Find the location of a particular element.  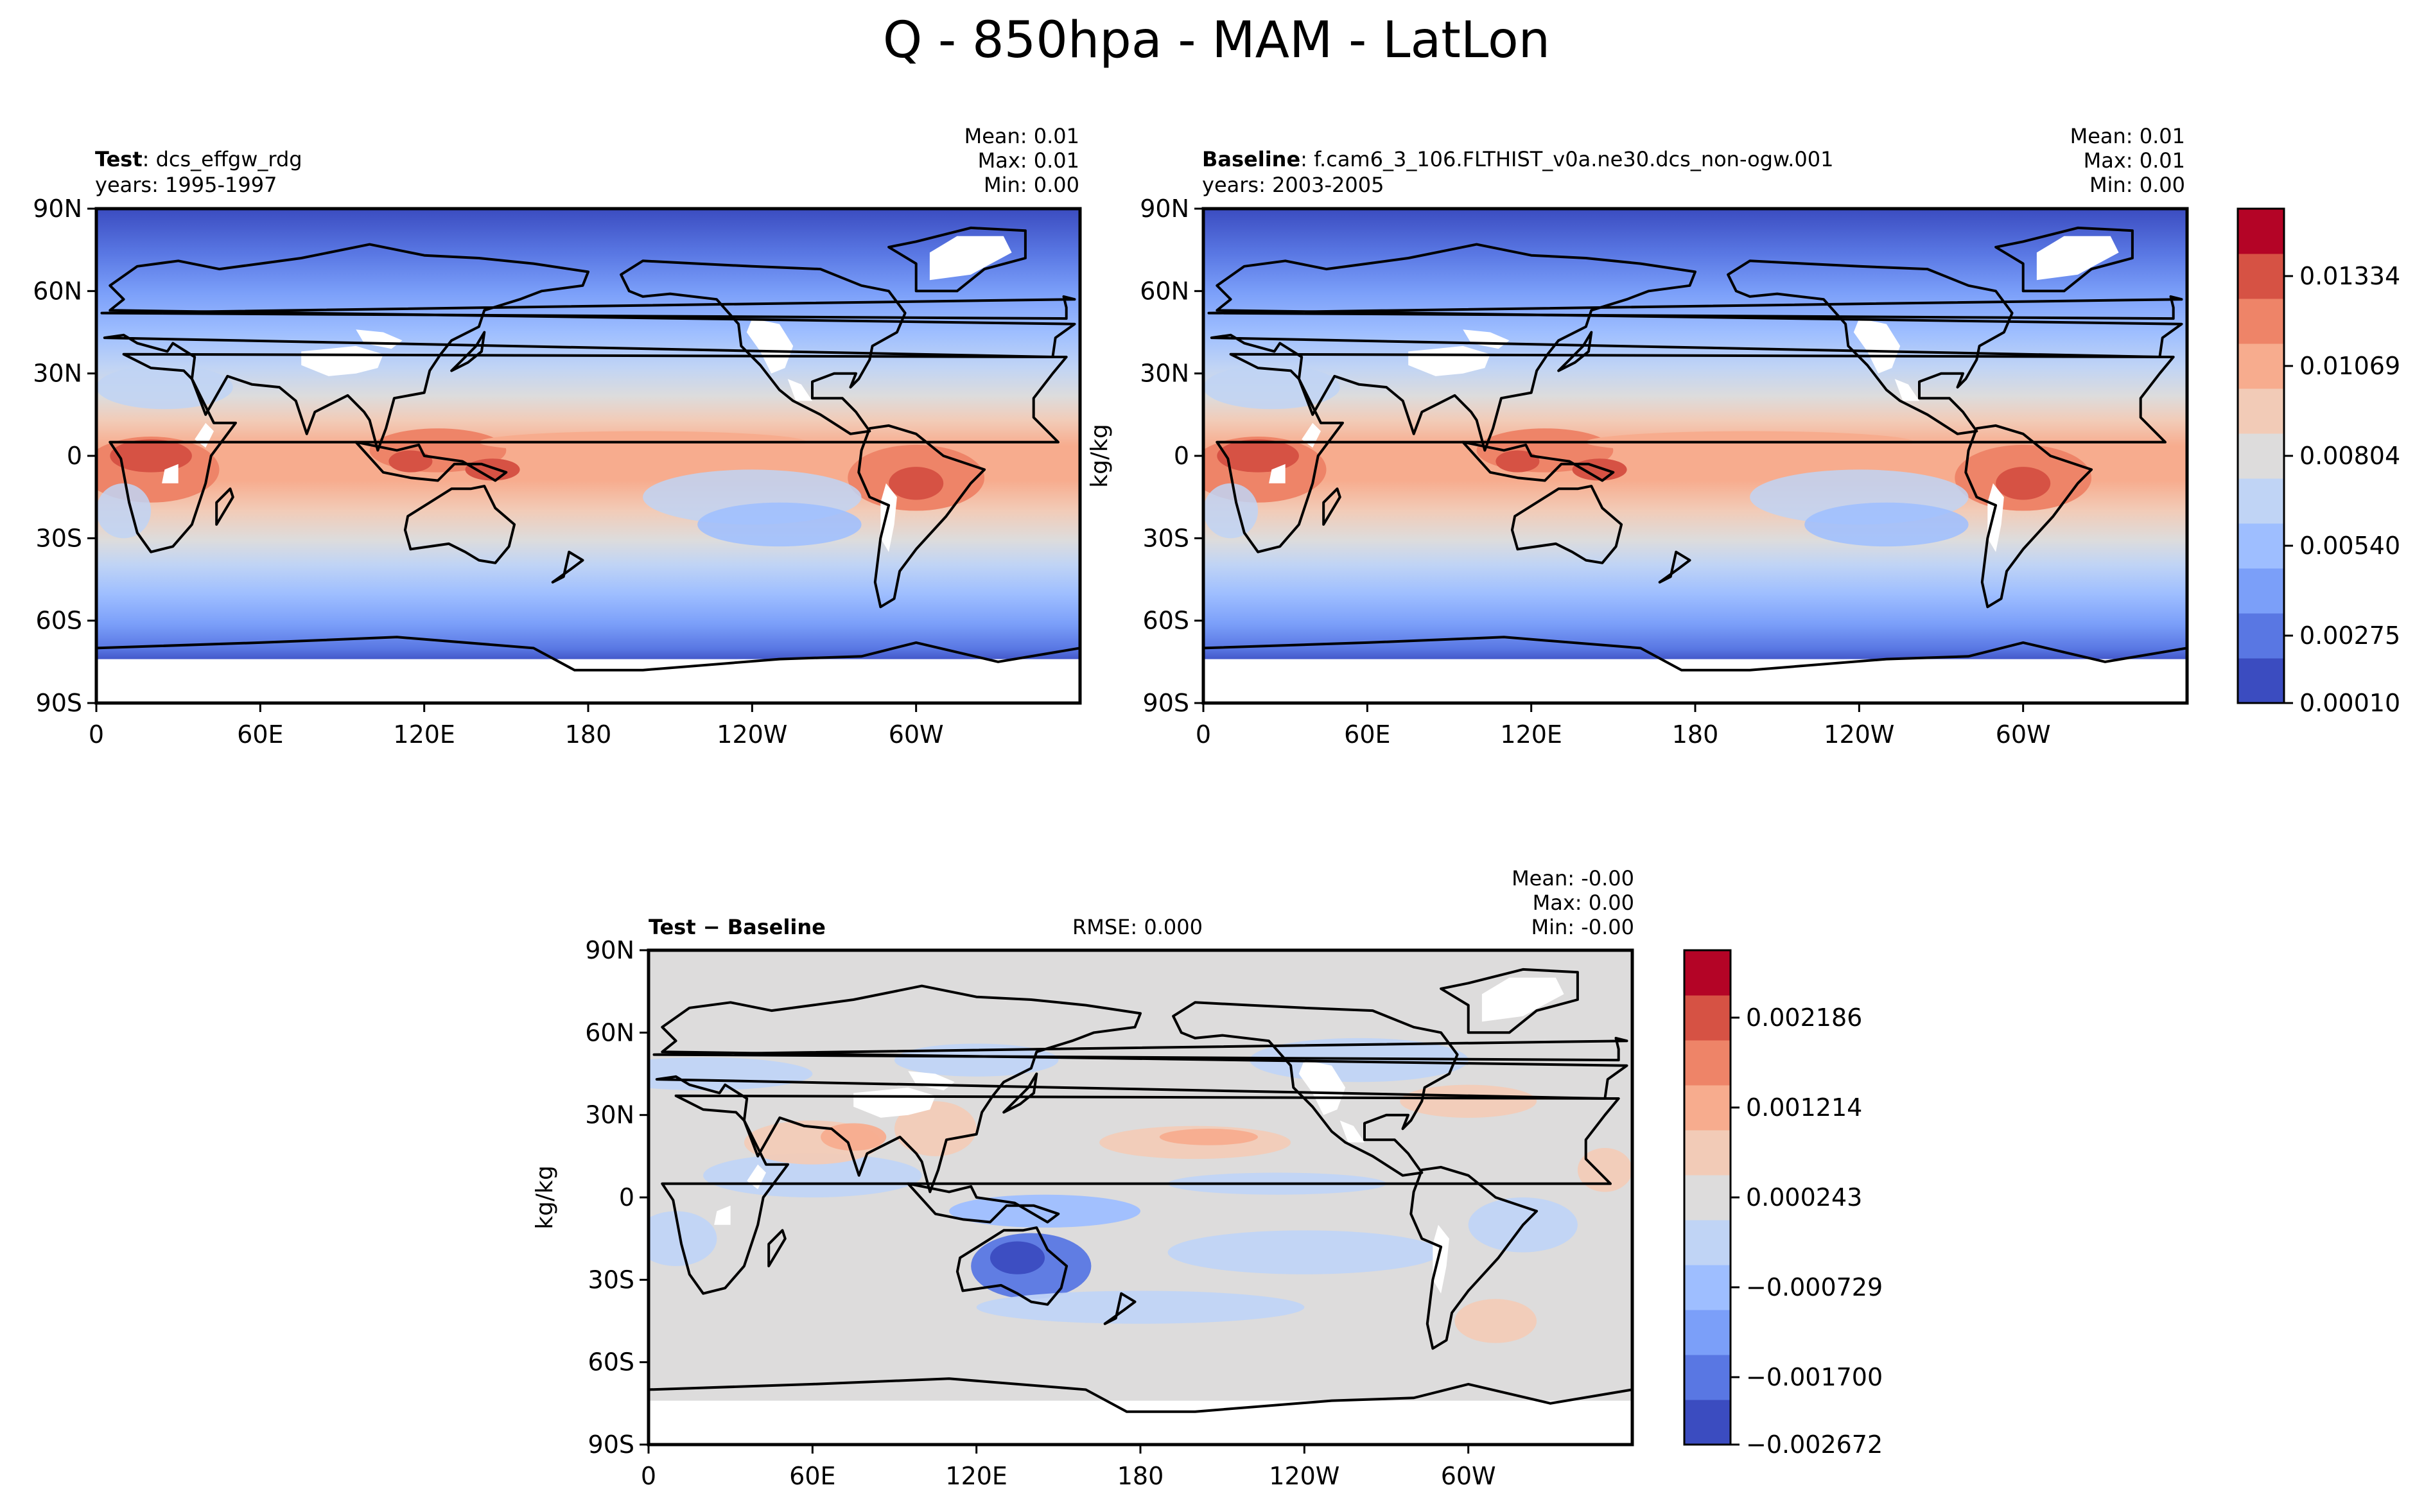

test-map-mask-andes is located at coordinates (888, 517).